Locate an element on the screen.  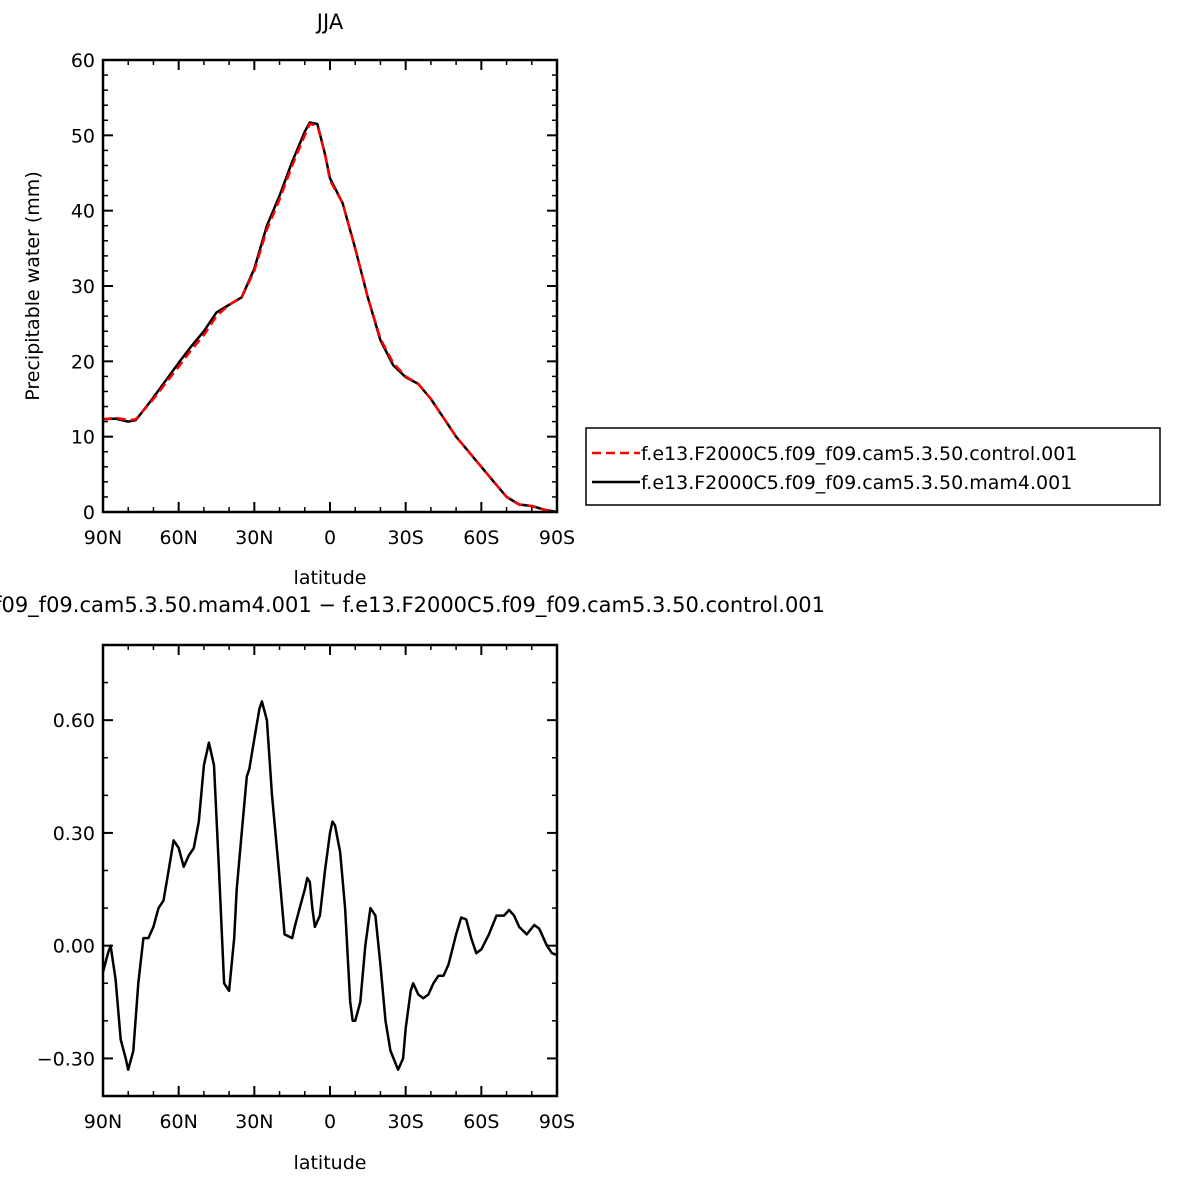
y-tick-label: 60 is located at coordinates (83, 61).